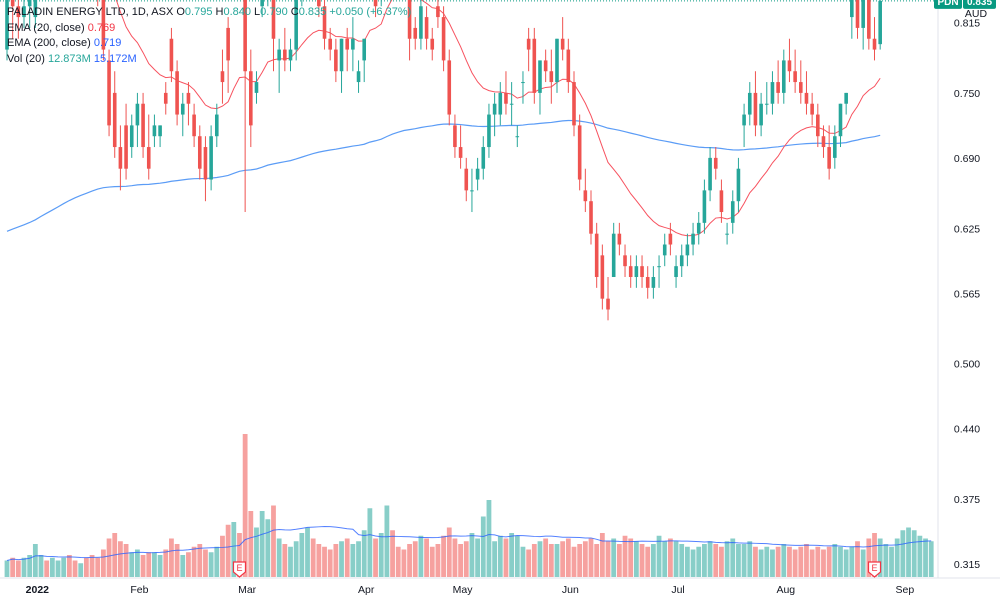  Describe the element at coordinates (976, 14) in the screenshot. I see `currency-label: AUD` at that location.